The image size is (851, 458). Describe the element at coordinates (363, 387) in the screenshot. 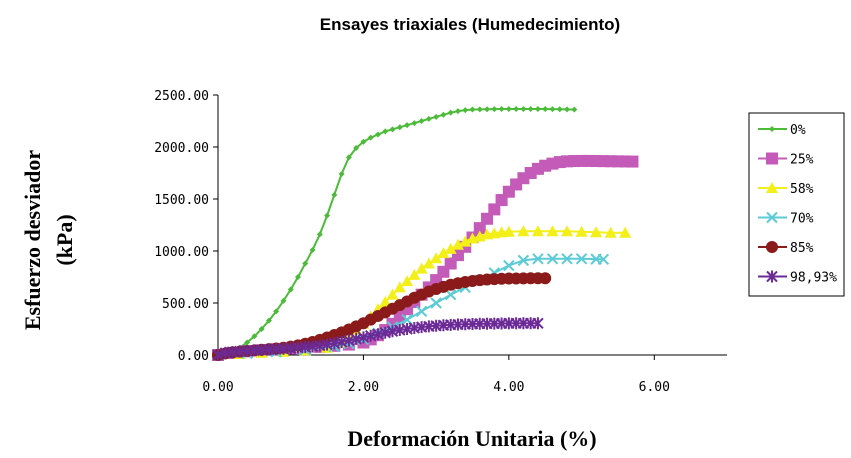

I see `x-tick-label: 2.00` at that location.